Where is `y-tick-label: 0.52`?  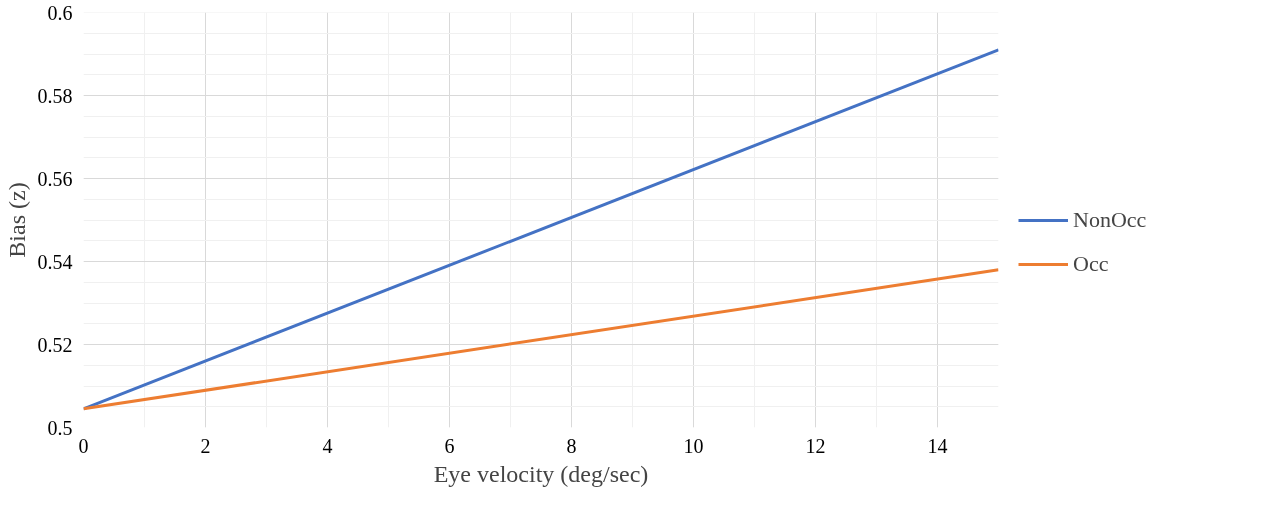 y-tick-label: 0.52 is located at coordinates (55, 344).